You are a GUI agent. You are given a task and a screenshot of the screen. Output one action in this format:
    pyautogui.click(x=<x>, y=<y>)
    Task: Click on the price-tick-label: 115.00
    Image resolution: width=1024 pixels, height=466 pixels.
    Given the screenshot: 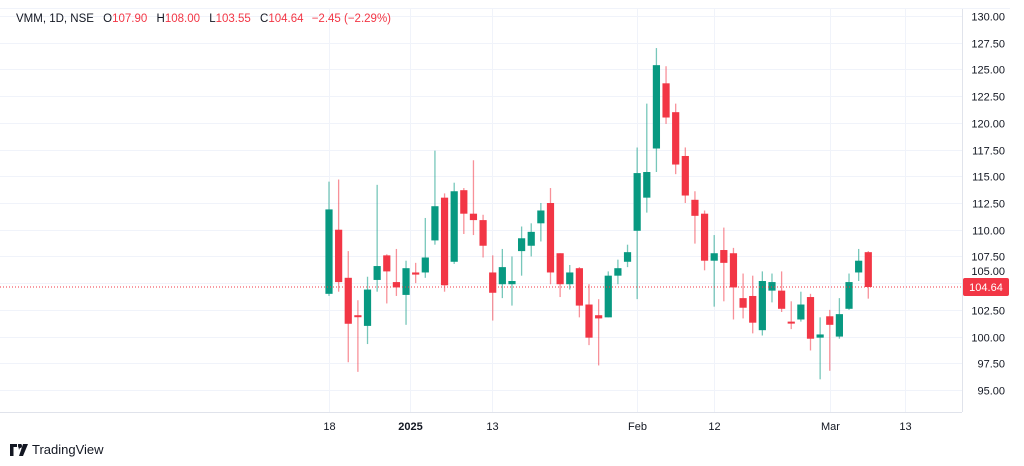 What is the action you would take?
    pyautogui.click(x=988, y=178)
    